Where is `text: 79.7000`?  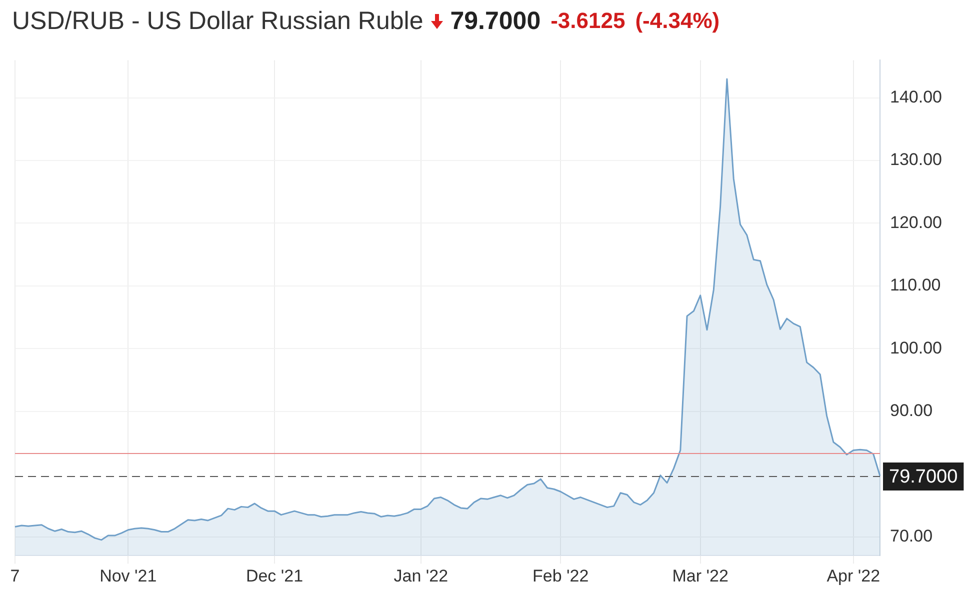
text: 79.7000 is located at coordinates (495, 21).